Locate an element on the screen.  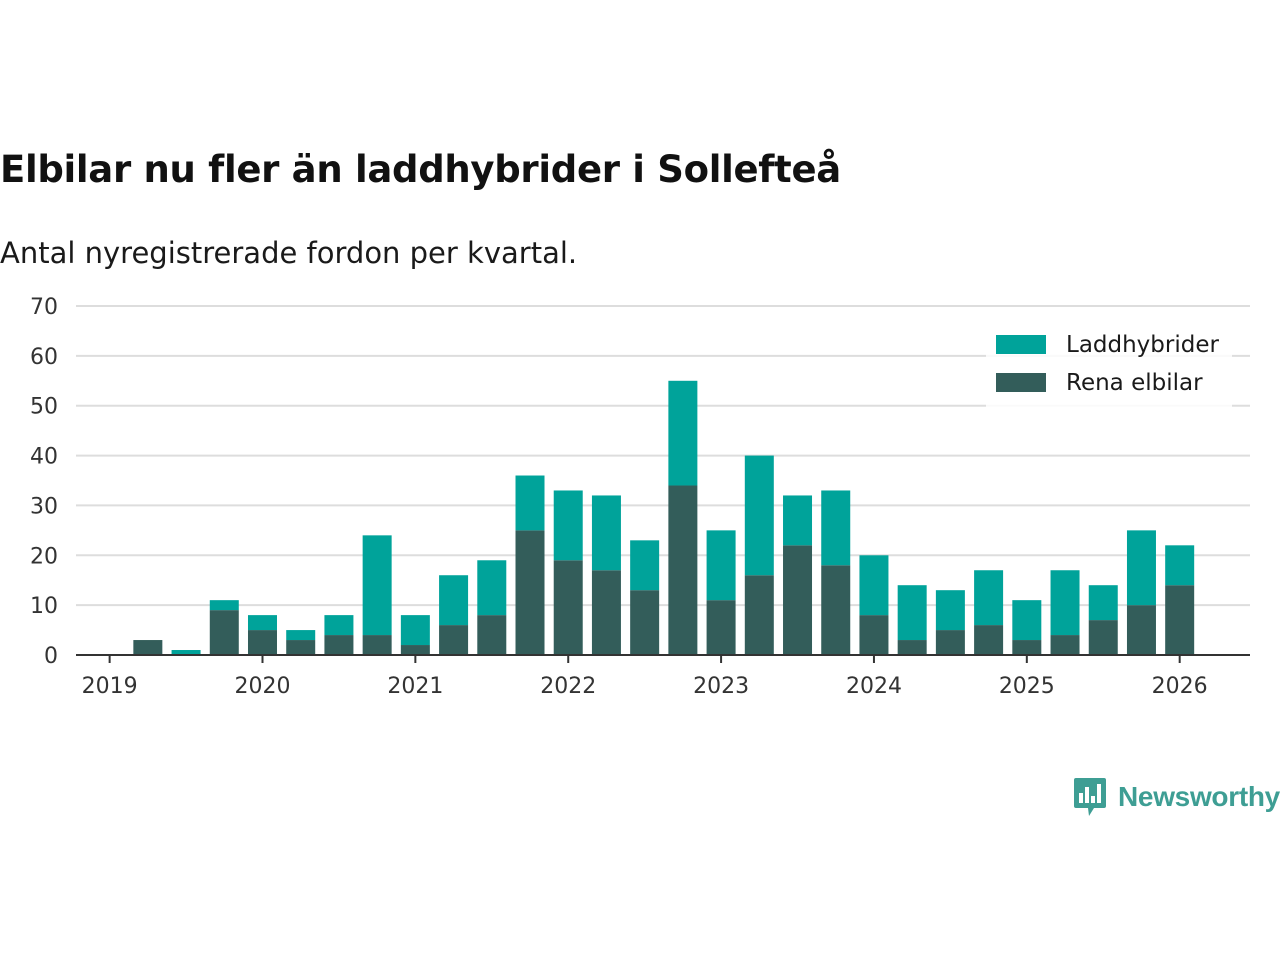
x-tick-label: 2020 is located at coordinates (262, 686).